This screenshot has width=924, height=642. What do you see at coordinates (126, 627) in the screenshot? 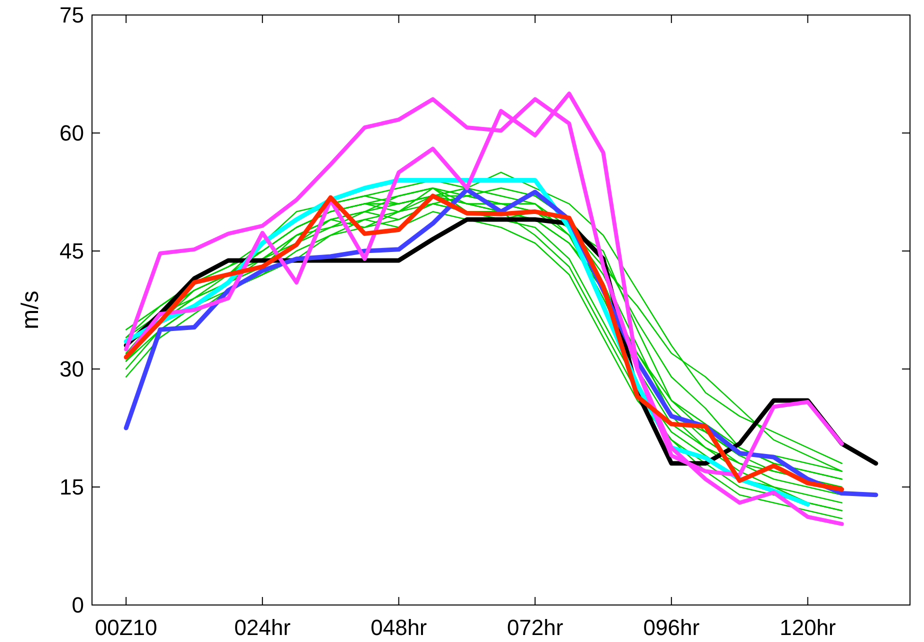
I see `x-tick-label: 00Z10` at bounding box center [126, 627].